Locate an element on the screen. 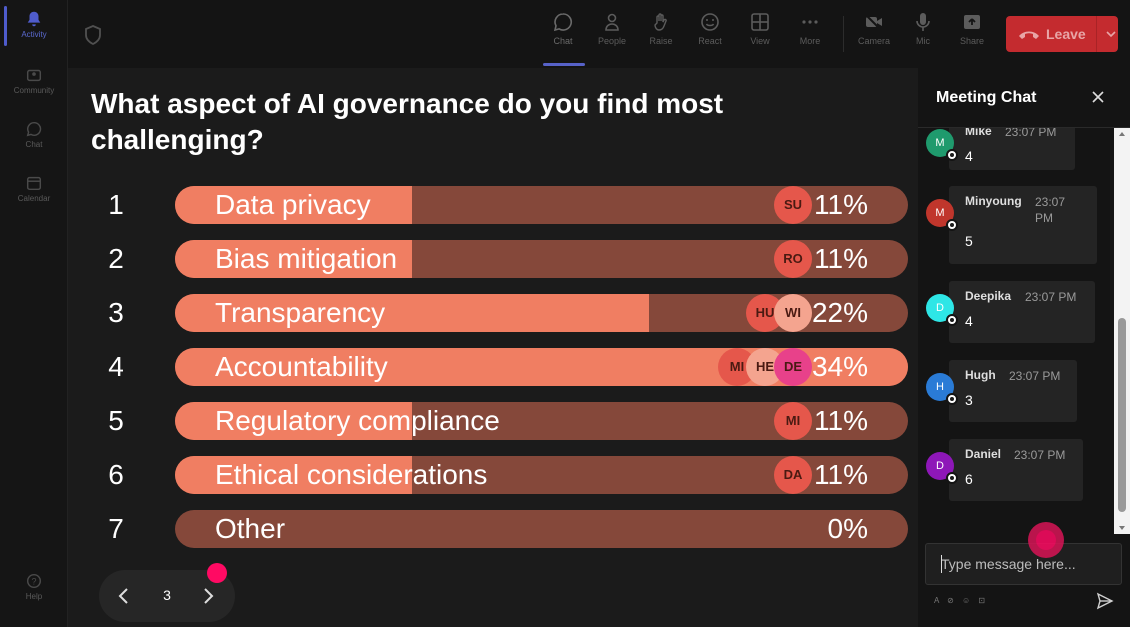 Image resolution: width=1130 pixels, height=627 pixels. more-button: More is located at coordinates (810, 29).